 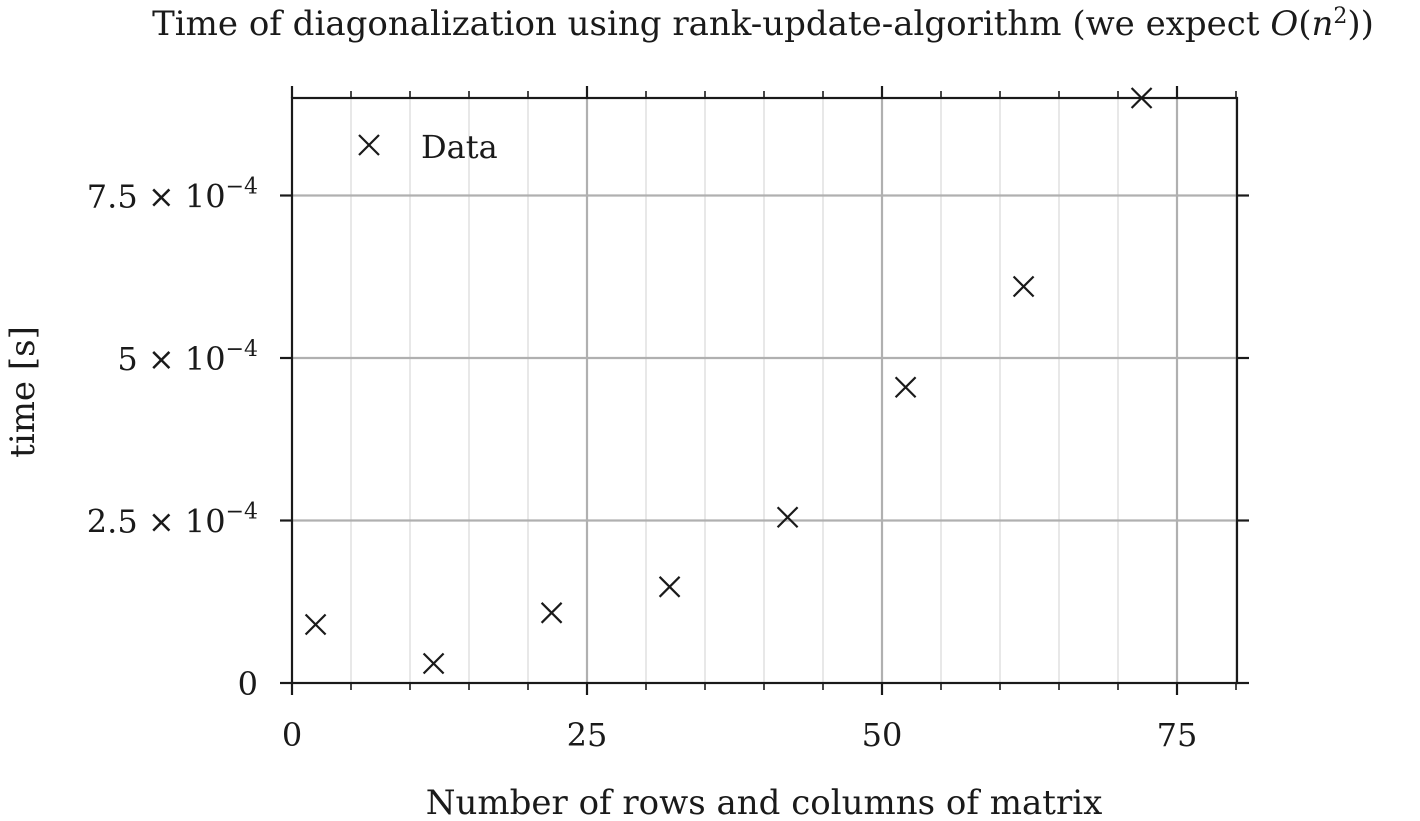 I want to click on x-tick-label: 50, so click(x=882, y=735).